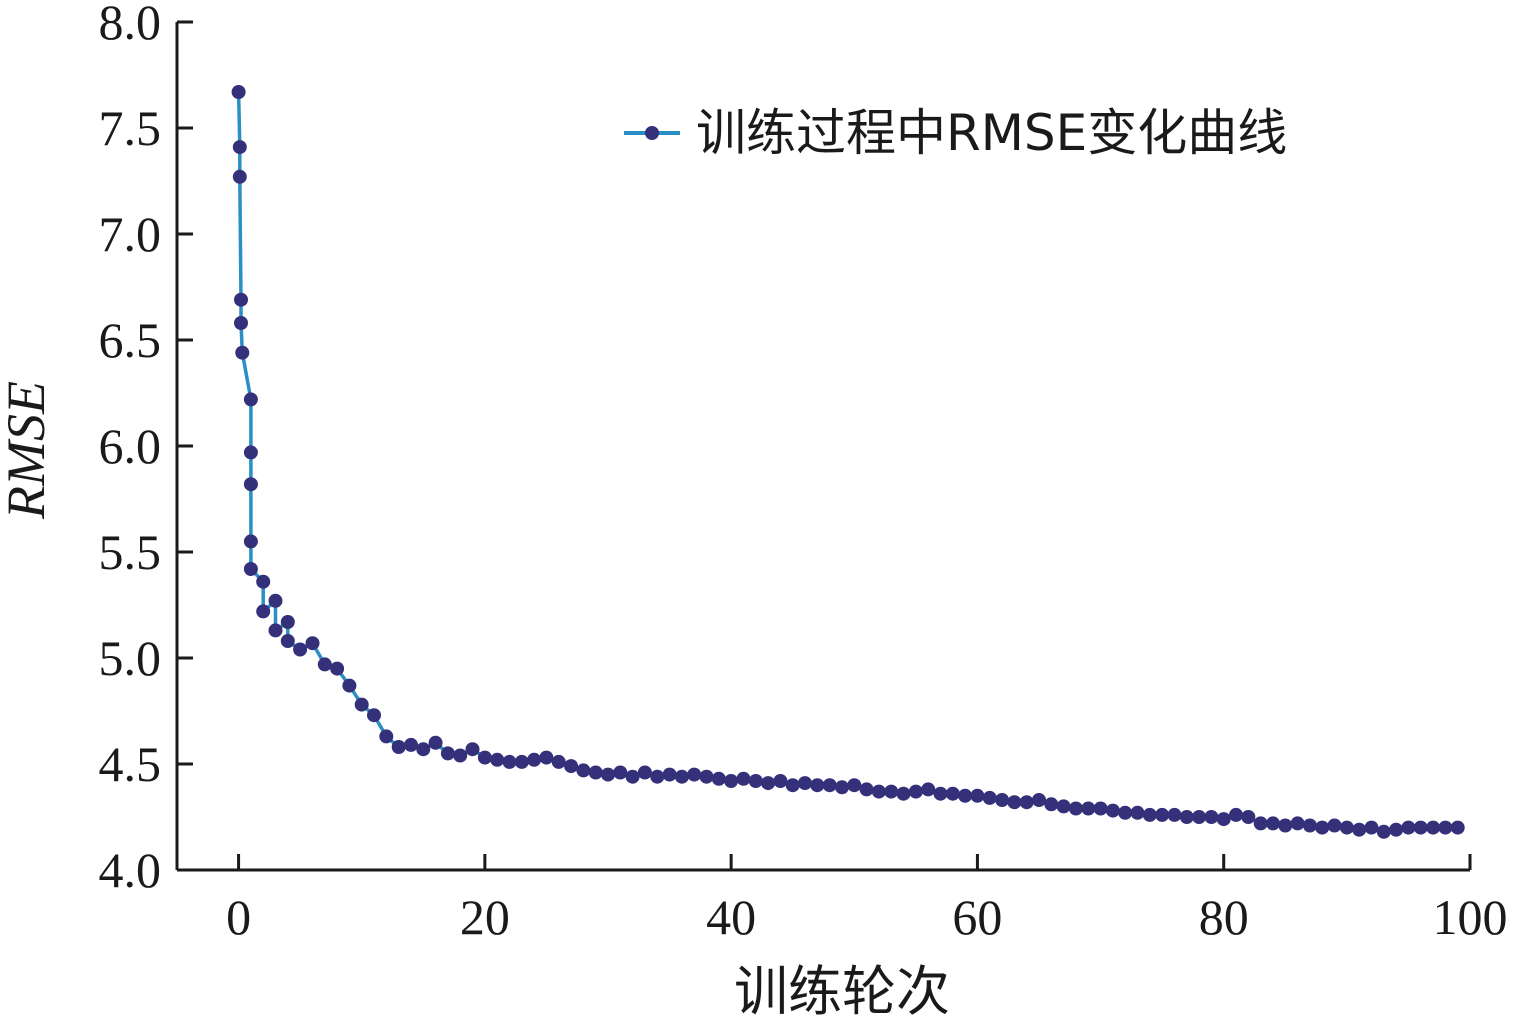 This screenshot has height=1027, width=1521. I want to click on x-tick-label: 0, so click(238, 917).